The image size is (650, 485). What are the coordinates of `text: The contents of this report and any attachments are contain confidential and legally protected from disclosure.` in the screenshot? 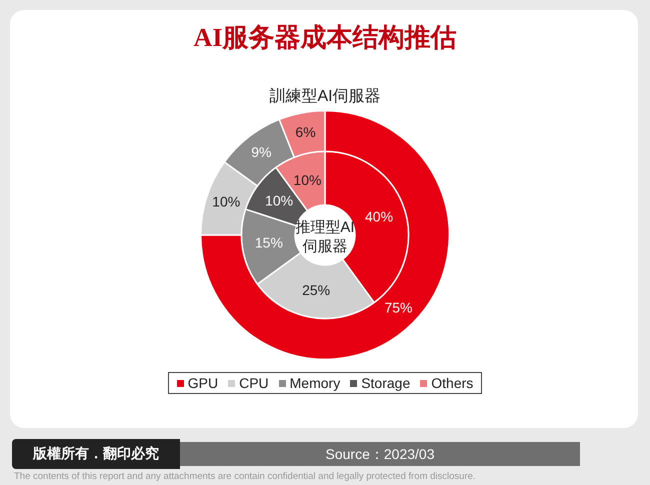 It's located at (245, 476).